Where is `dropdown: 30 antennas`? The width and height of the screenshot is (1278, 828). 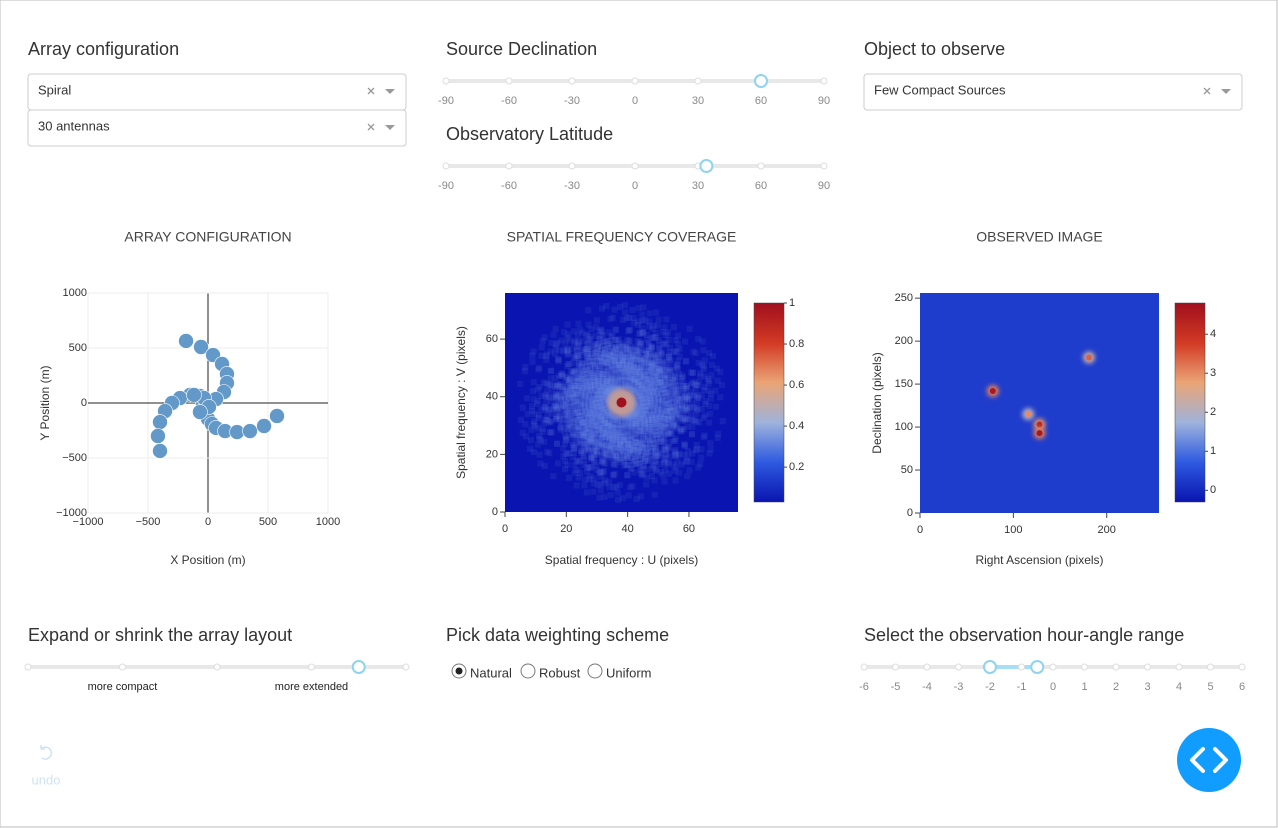
dropdown: 30 antennas is located at coordinates (217, 128).